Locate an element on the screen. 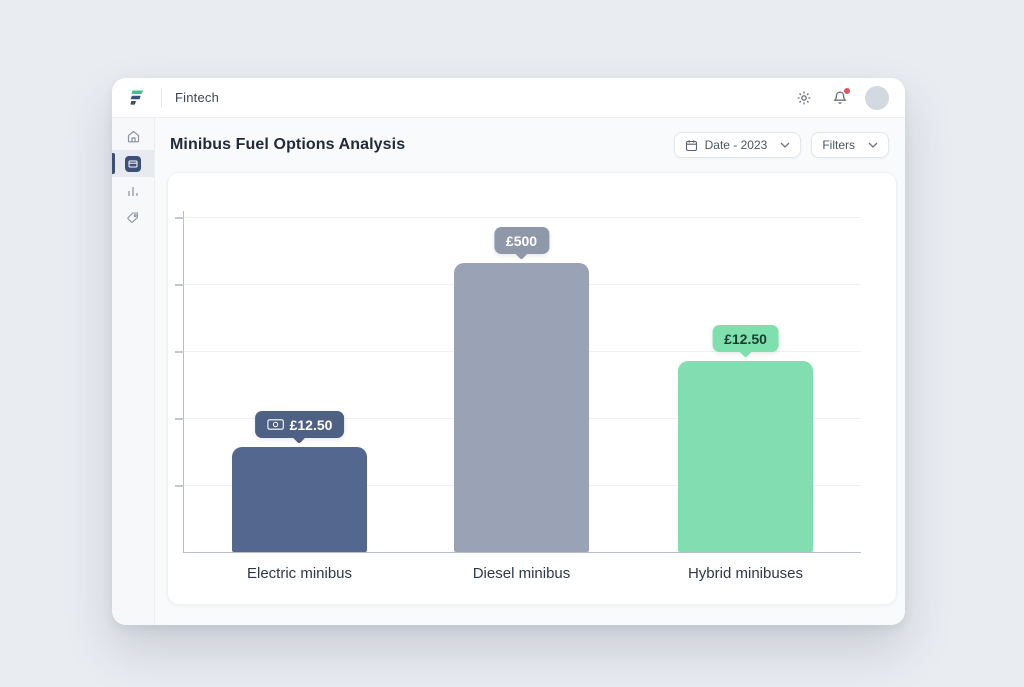 Image resolution: width=1024 pixels, height=687 pixels. divider is located at coordinates (161, 97).